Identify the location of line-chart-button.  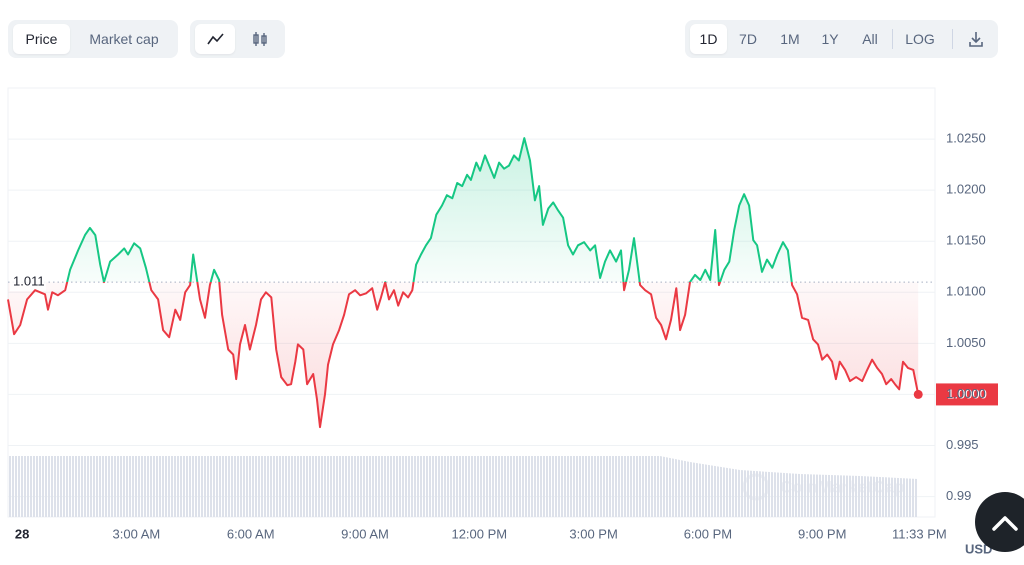
(215, 39).